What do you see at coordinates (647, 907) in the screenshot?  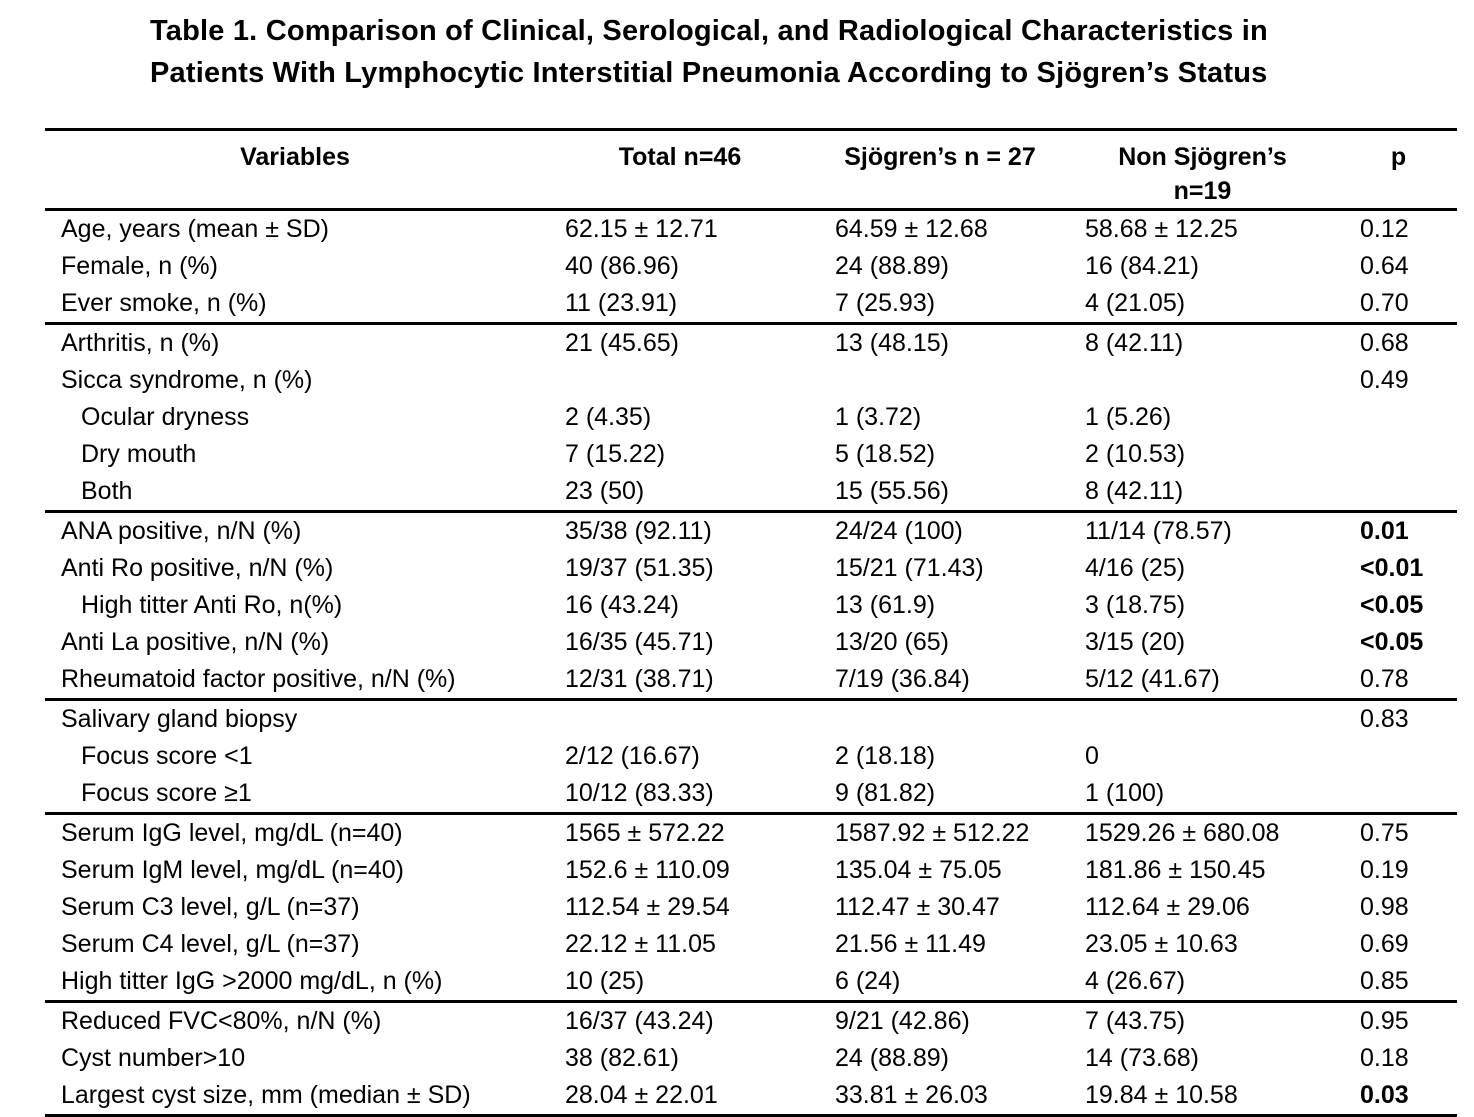 I see `cell-total: 112.54 ± 29.54` at bounding box center [647, 907].